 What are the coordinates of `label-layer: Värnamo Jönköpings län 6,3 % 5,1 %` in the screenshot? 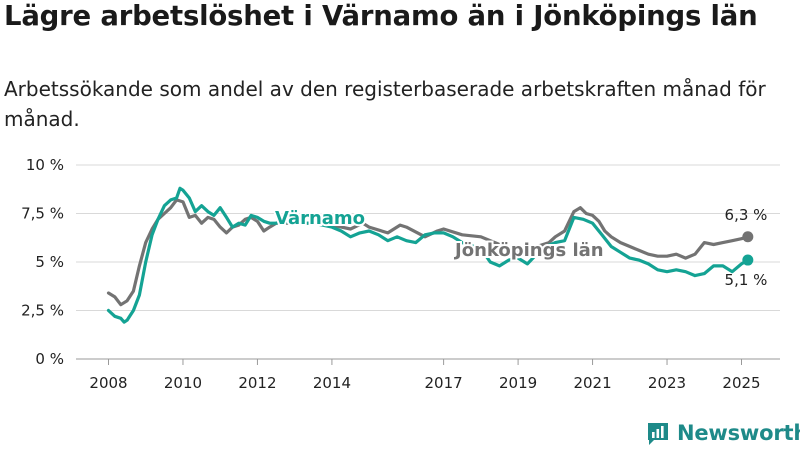 It's located at (520, 247).